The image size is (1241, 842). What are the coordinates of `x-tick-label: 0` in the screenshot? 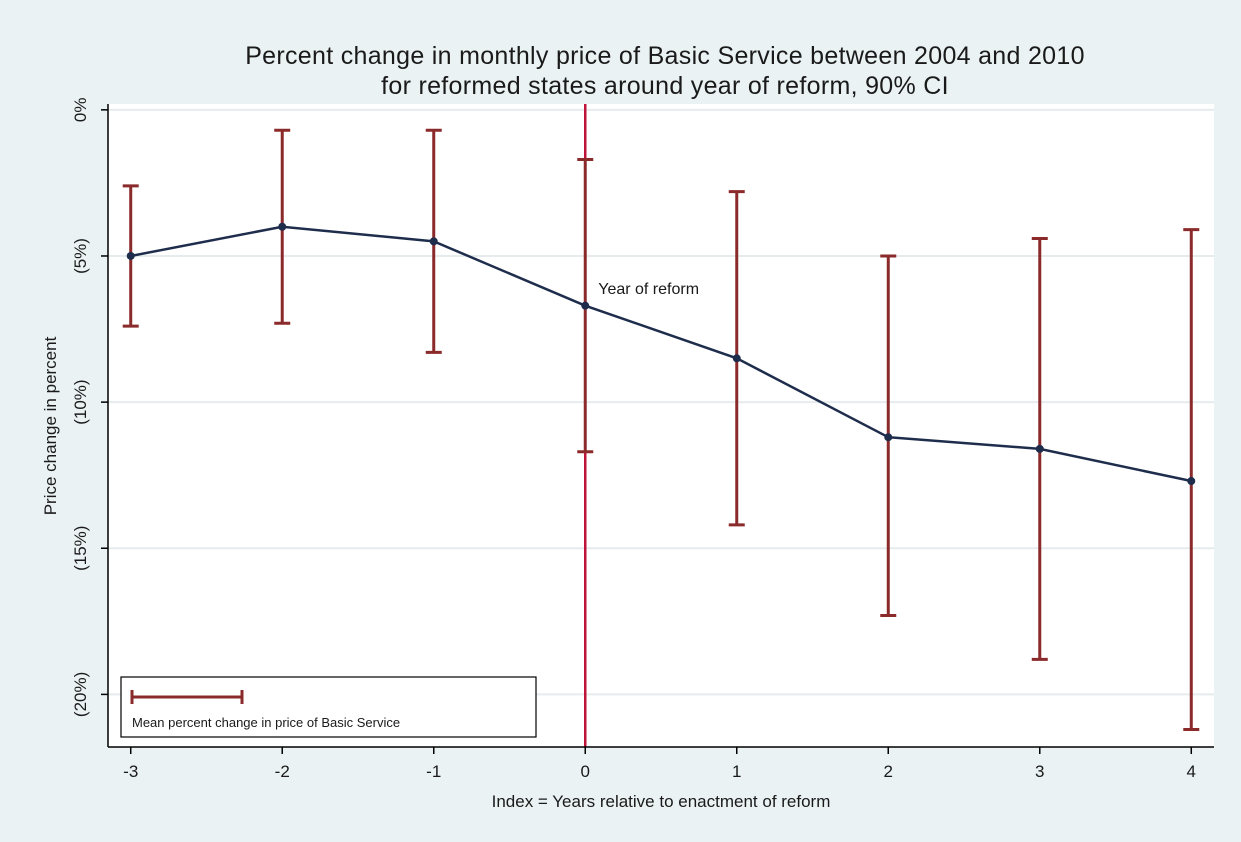 It's located at (585, 771).